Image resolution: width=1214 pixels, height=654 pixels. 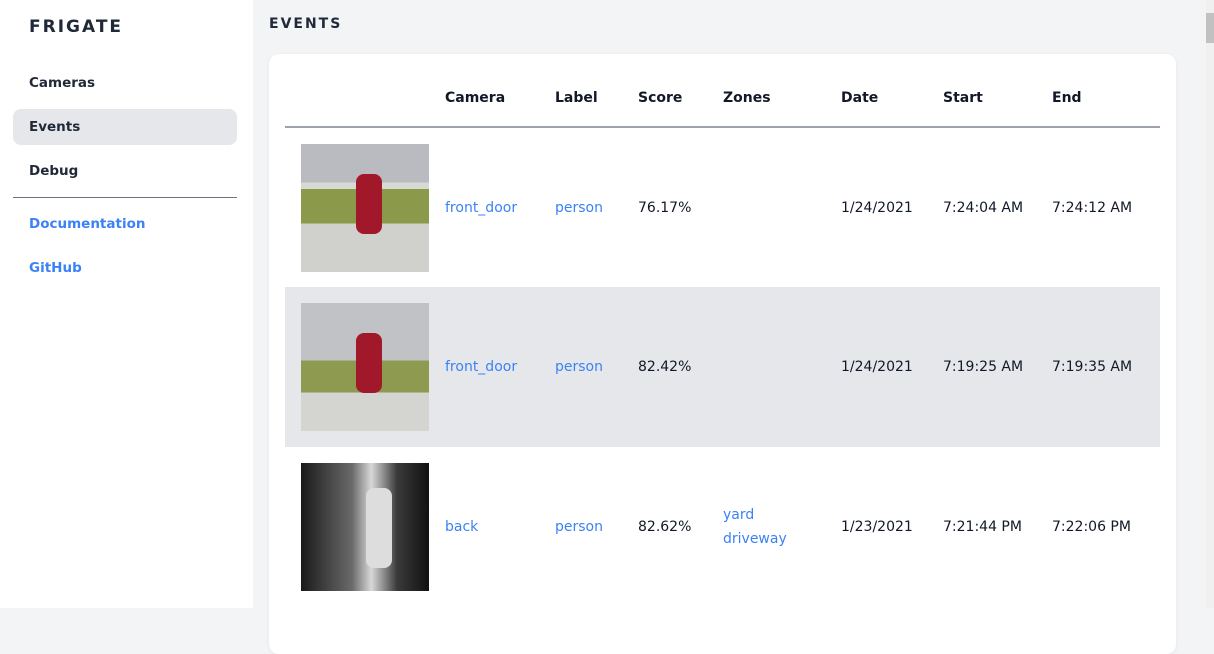 I want to click on header-camera: Camera, so click(x=500, y=91).